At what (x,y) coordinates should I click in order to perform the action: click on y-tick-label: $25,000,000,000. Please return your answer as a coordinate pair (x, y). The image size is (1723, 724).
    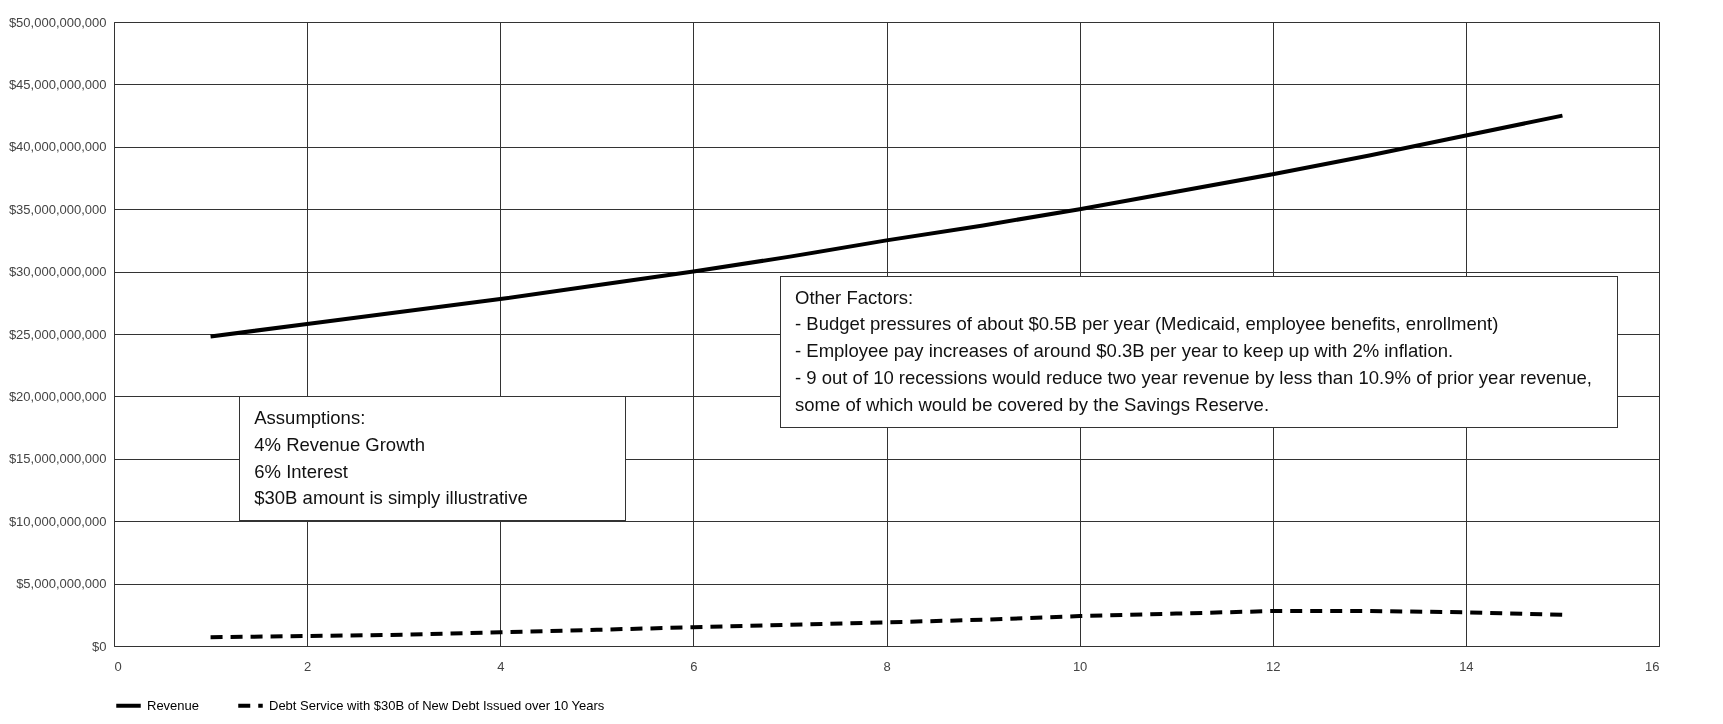
    Looking at the image, I should click on (57, 334).